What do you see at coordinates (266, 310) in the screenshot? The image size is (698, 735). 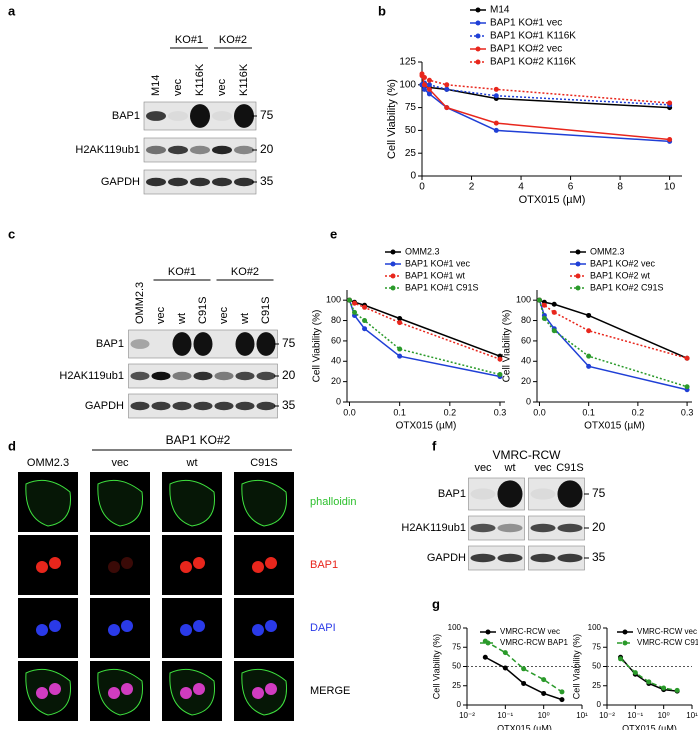 I see `lane-label: C91S` at bounding box center [266, 310].